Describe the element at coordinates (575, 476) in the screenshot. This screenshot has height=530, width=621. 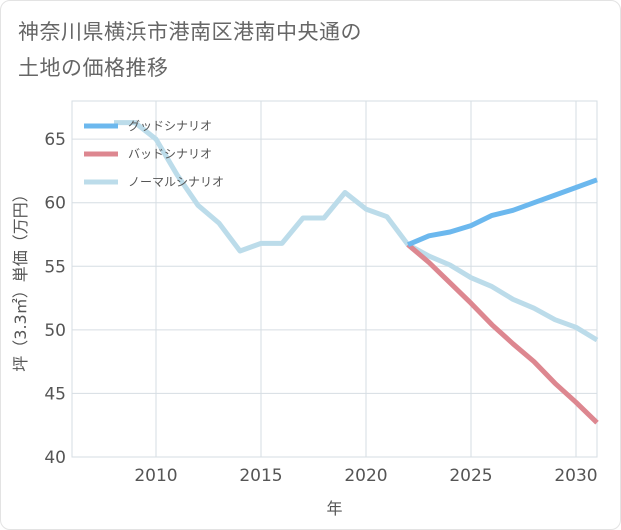
I see `x-tick-label: 2030` at that location.